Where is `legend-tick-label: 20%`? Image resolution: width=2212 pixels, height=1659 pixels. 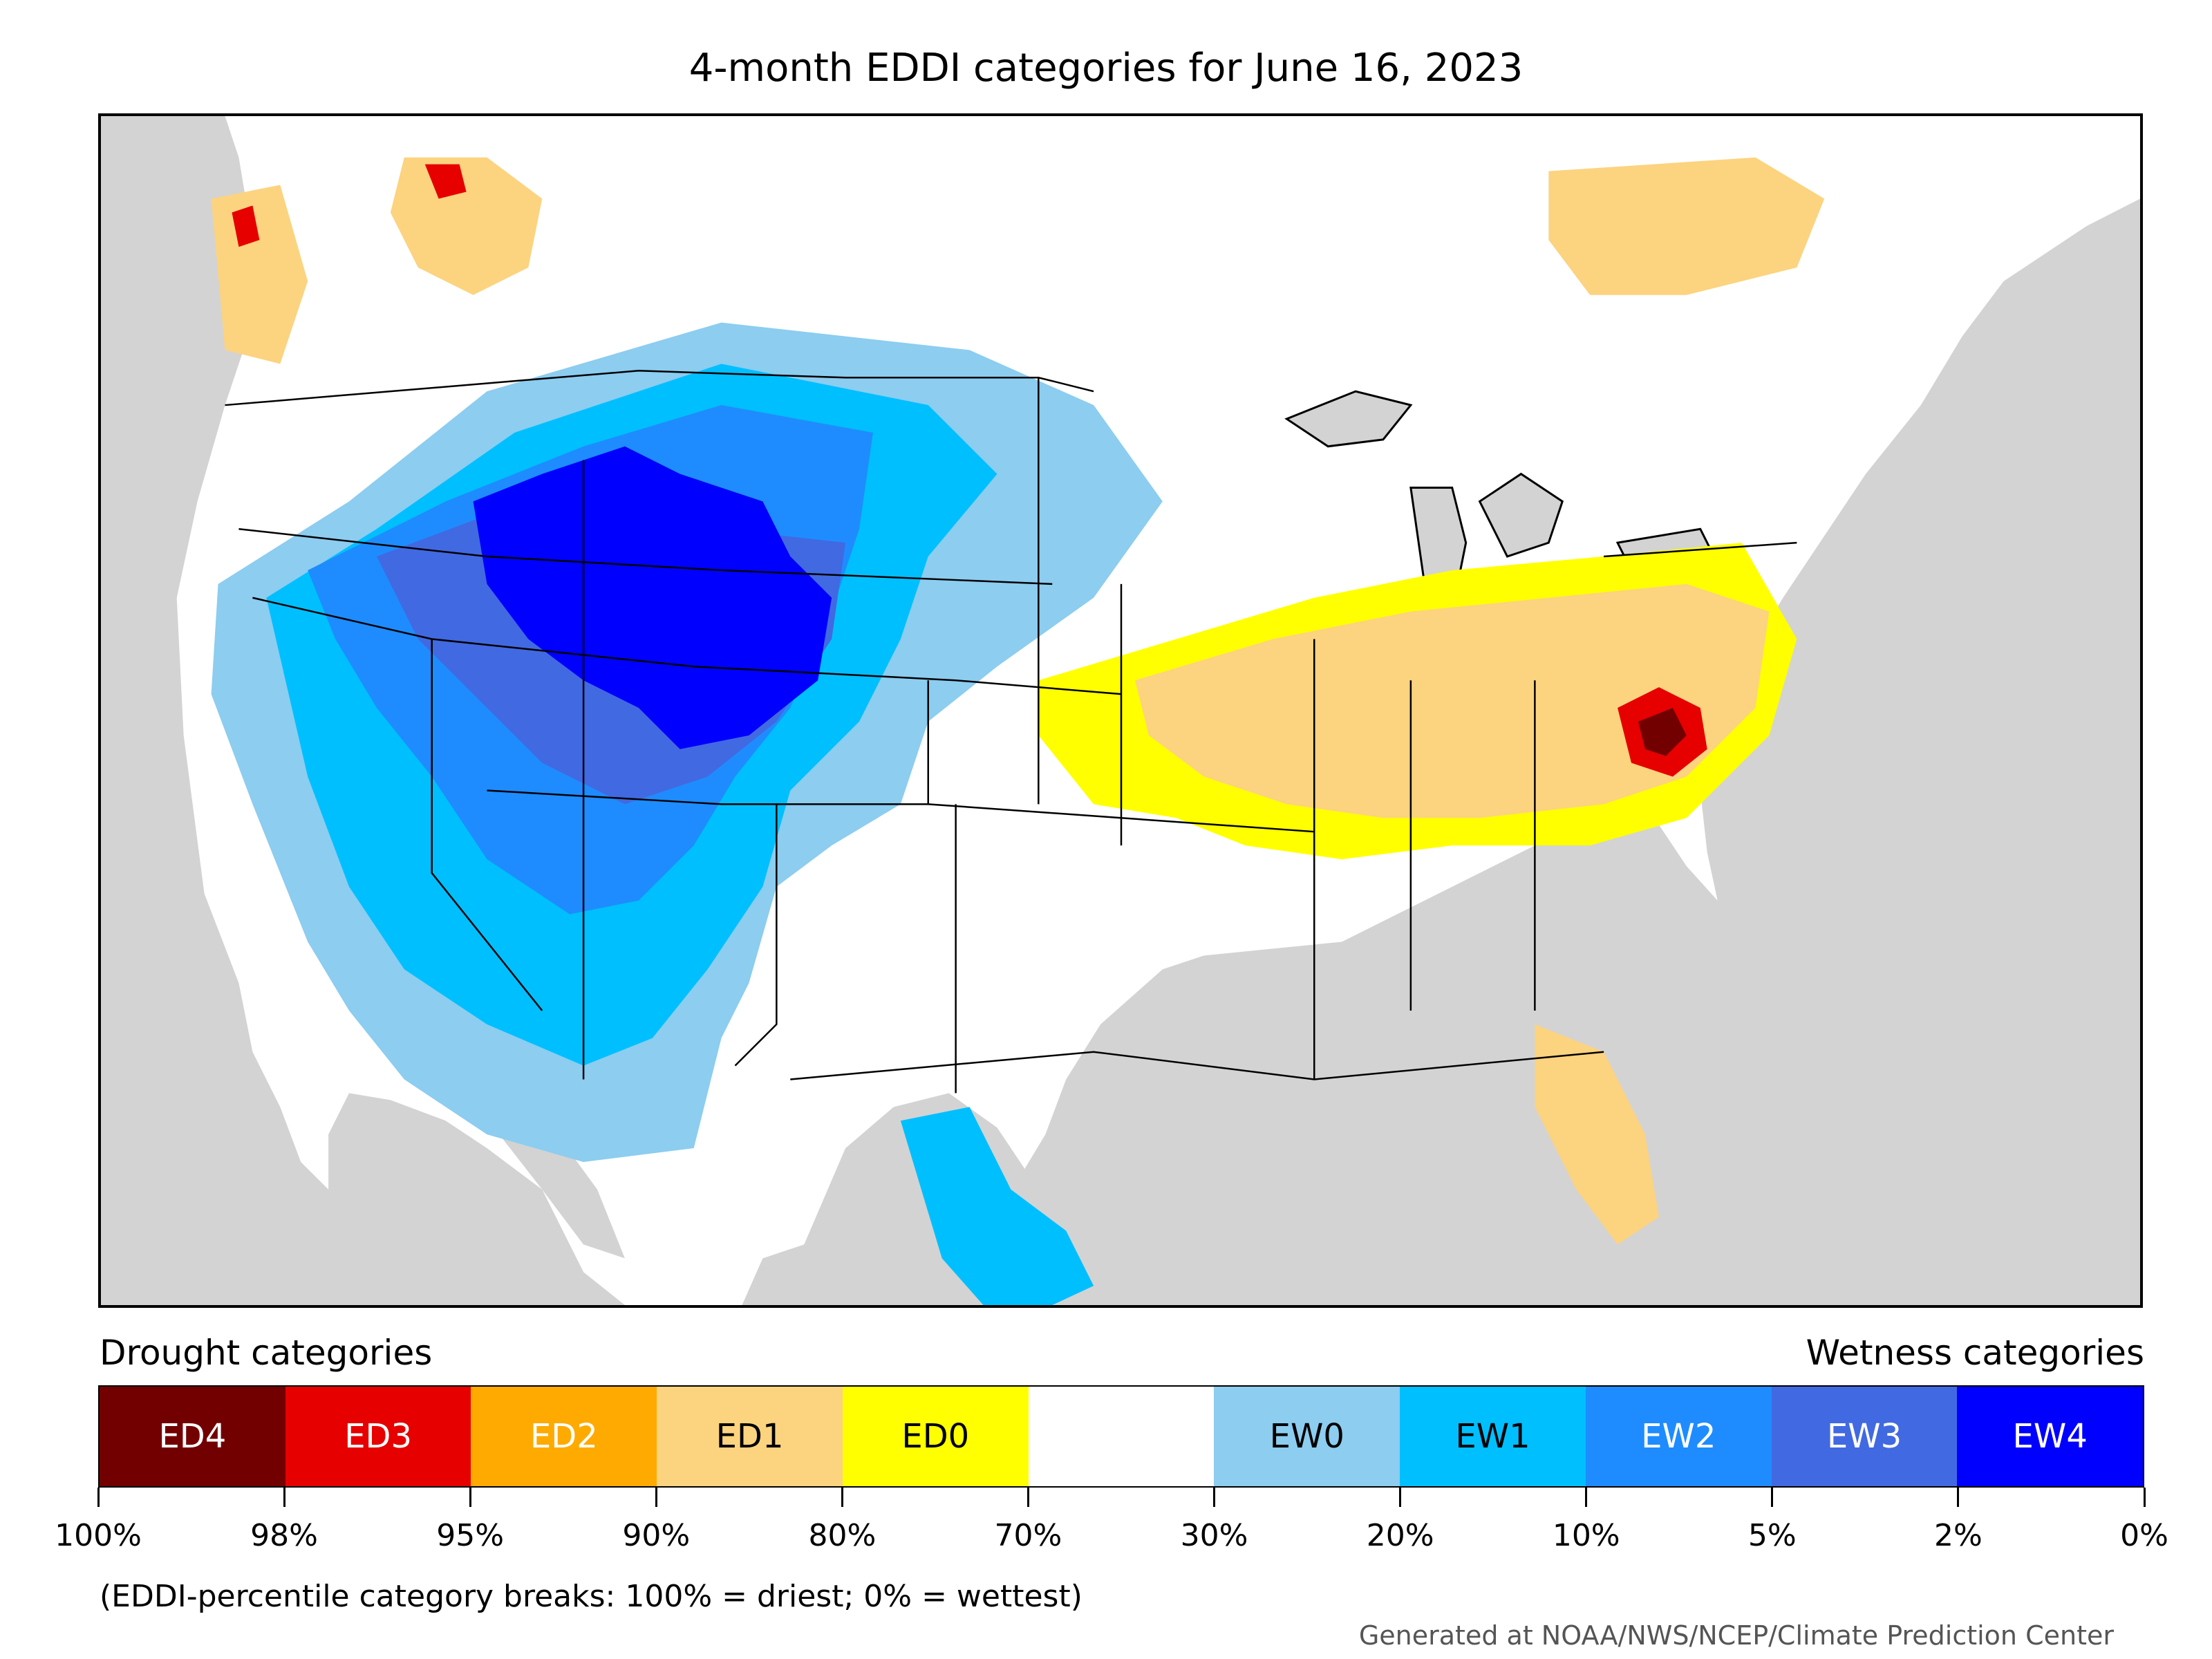
legend-tick-label: 20% is located at coordinates (1400, 1535).